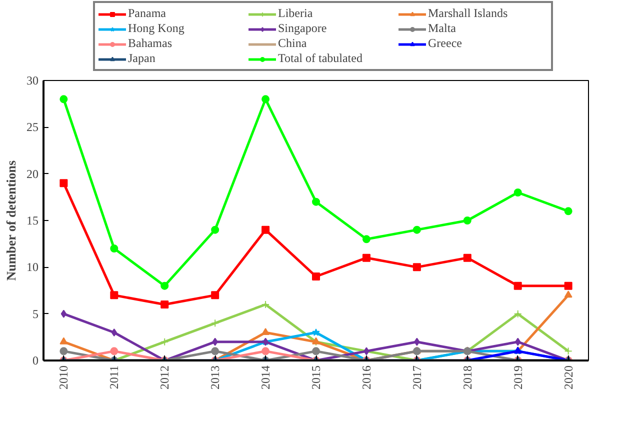 The height and width of the screenshot is (427, 627). Describe the element at coordinates (32, 267) in the screenshot. I see `y-tick-label: 10` at that location.